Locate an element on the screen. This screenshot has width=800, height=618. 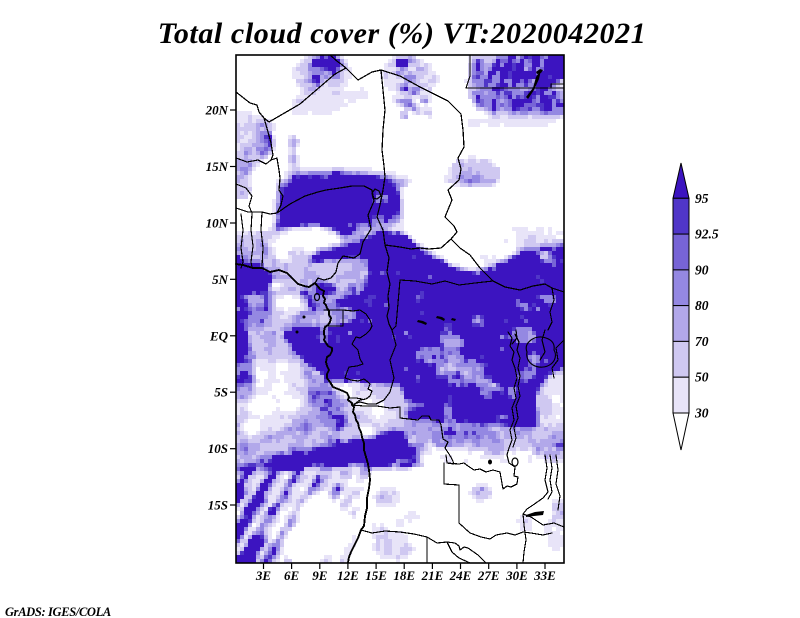
svg-text: 95 is located at coordinates (702, 198).